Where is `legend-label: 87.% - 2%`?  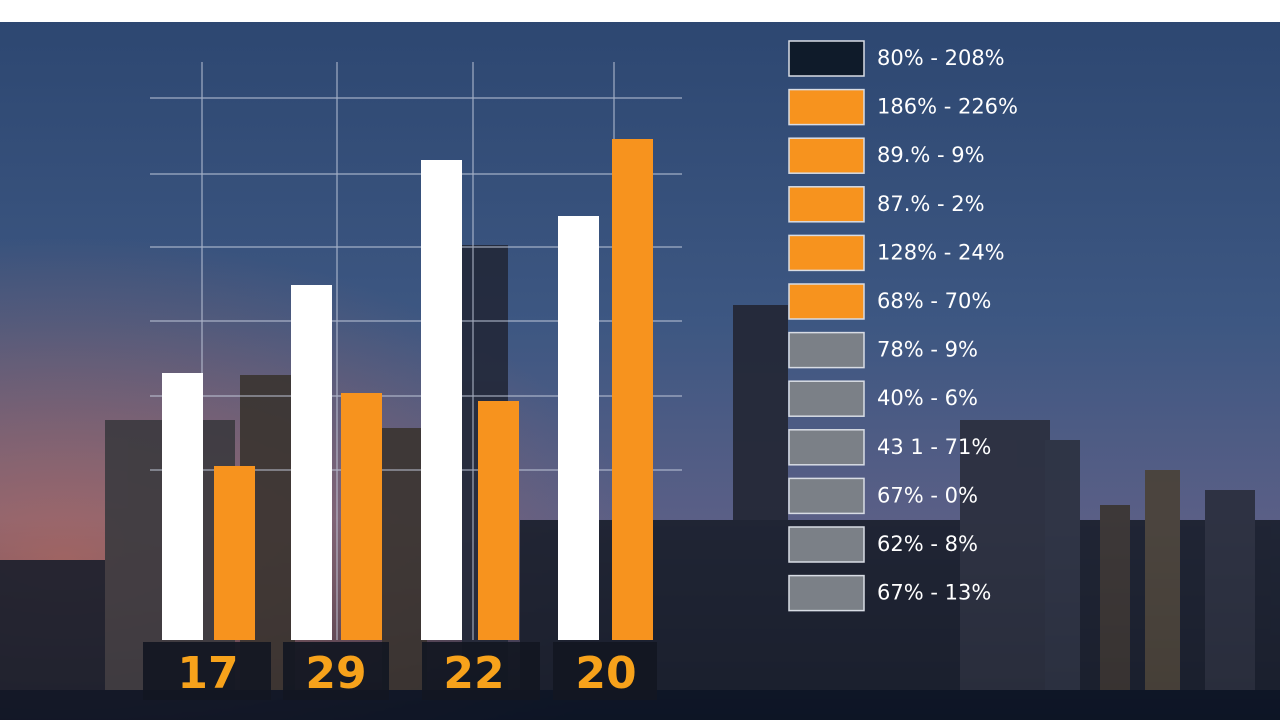 legend-label: 87.% - 2% is located at coordinates (931, 204).